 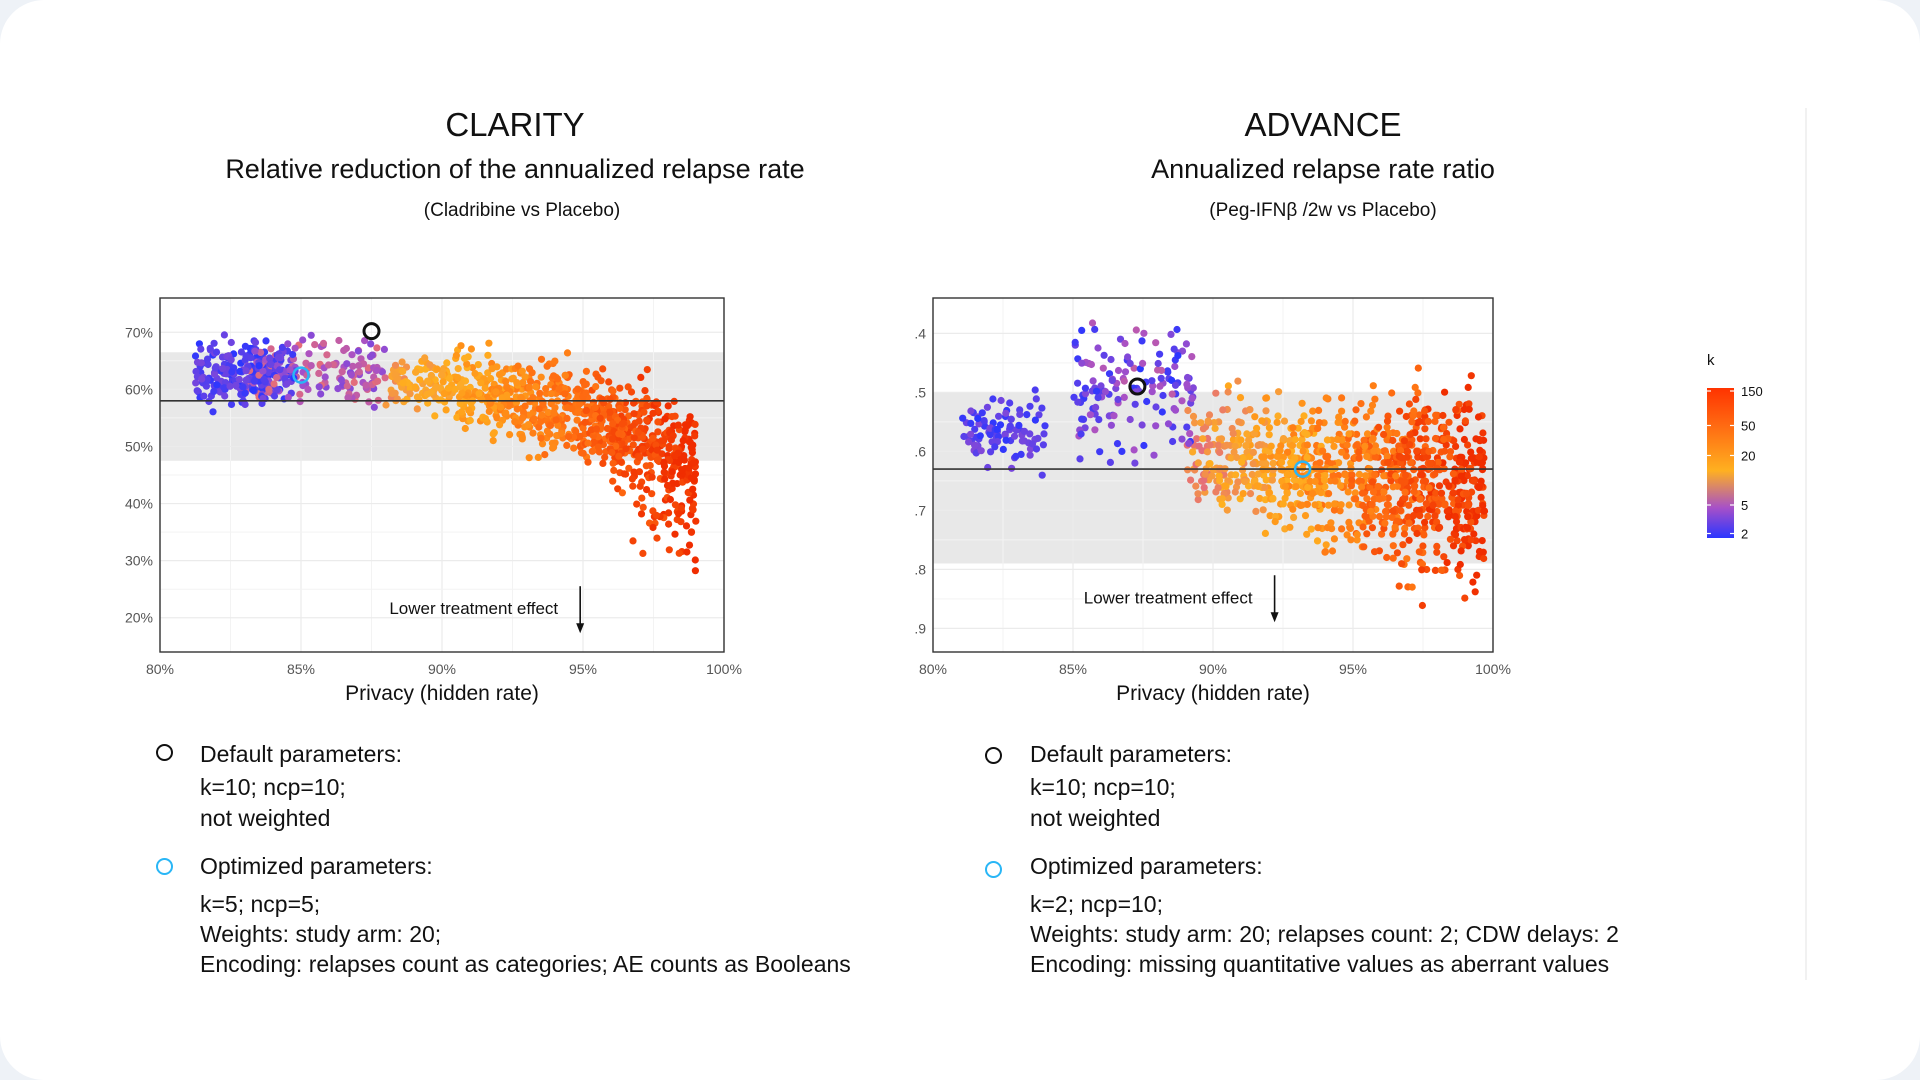 What do you see at coordinates (1748, 456) in the screenshot?
I see `colorbar-tick-label: 20` at bounding box center [1748, 456].